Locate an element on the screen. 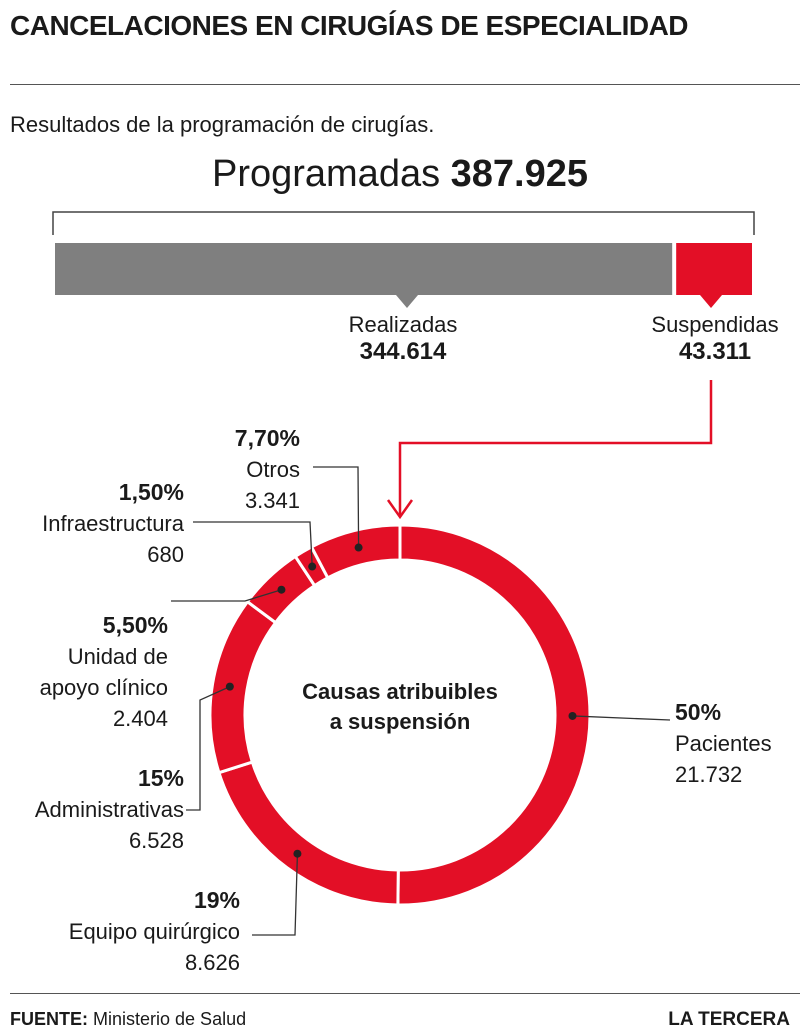 Image resolution: width=800 pixels, height=1034 pixels. programmed-total: Programadas 387.925 is located at coordinates (400, 174).